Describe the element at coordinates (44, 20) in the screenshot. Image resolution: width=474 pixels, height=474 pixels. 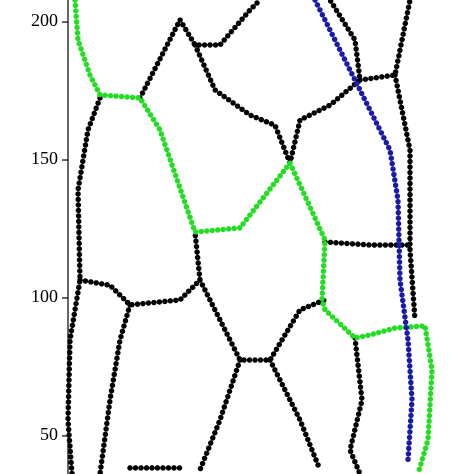
I see `y-tick-label: 200` at that location.